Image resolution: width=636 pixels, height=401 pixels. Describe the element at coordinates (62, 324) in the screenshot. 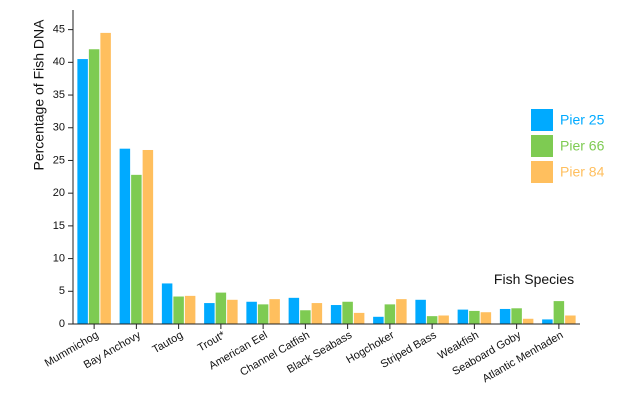

I see `y-tick-label: 0` at that location.